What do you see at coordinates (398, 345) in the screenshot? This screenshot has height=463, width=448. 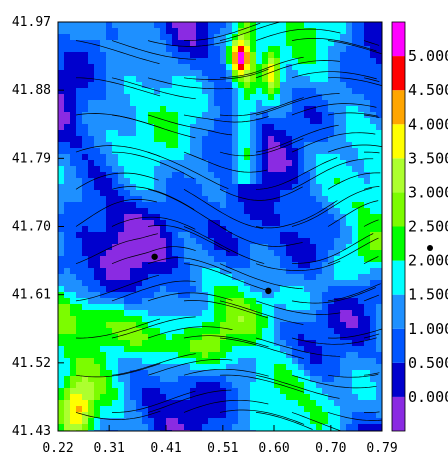 I see `colorbar-swatch` at bounding box center [398, 345].